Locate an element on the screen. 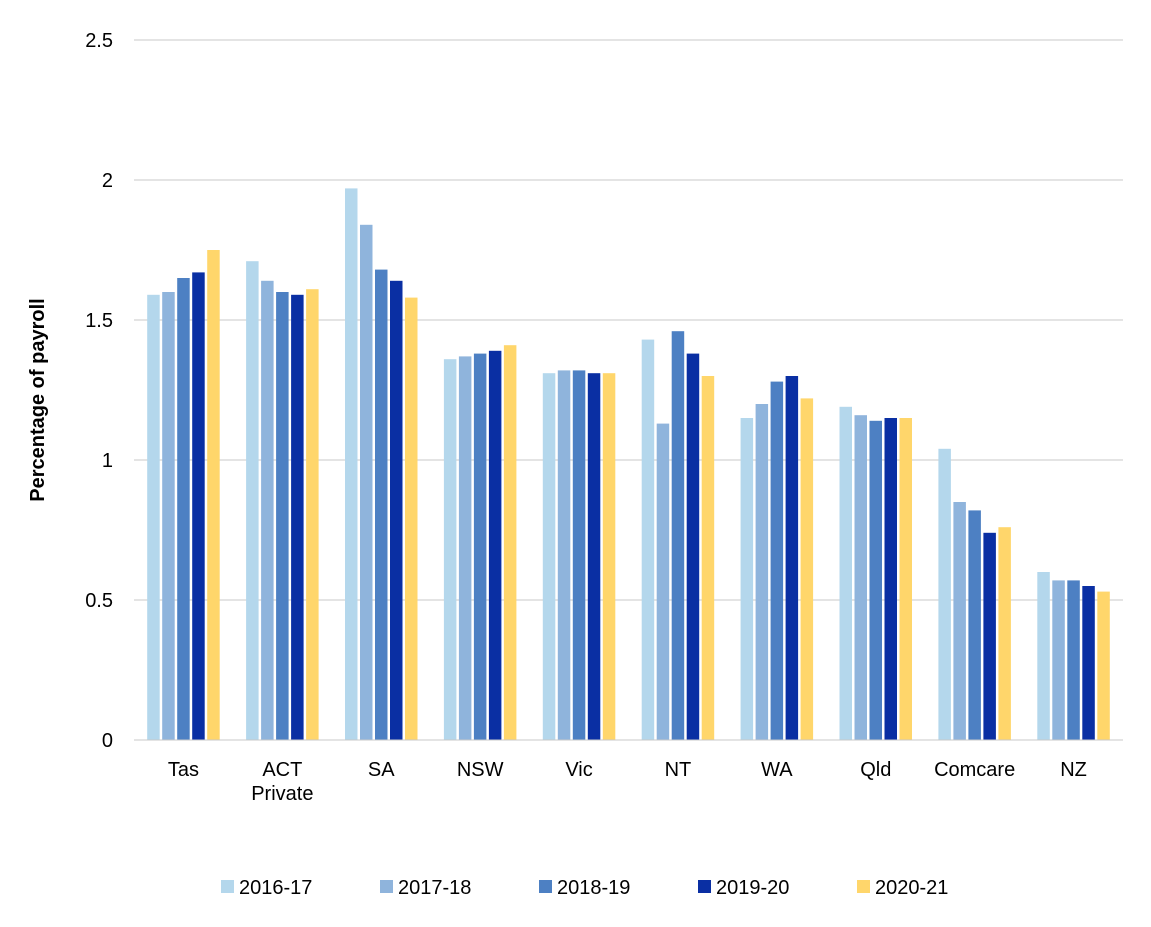 The width and height of the screenshot is (1151, 927). y-tick-label: 2.5 is located at coordinates (99, 41).